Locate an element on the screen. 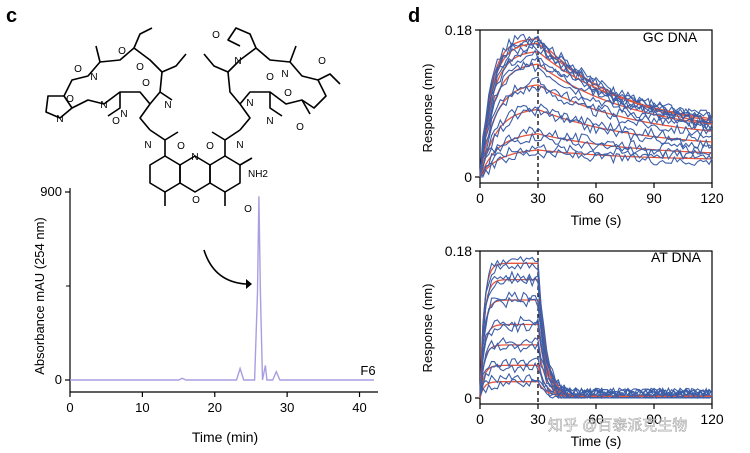  x-tick-label: 40 is located at coordinates (359, 407).